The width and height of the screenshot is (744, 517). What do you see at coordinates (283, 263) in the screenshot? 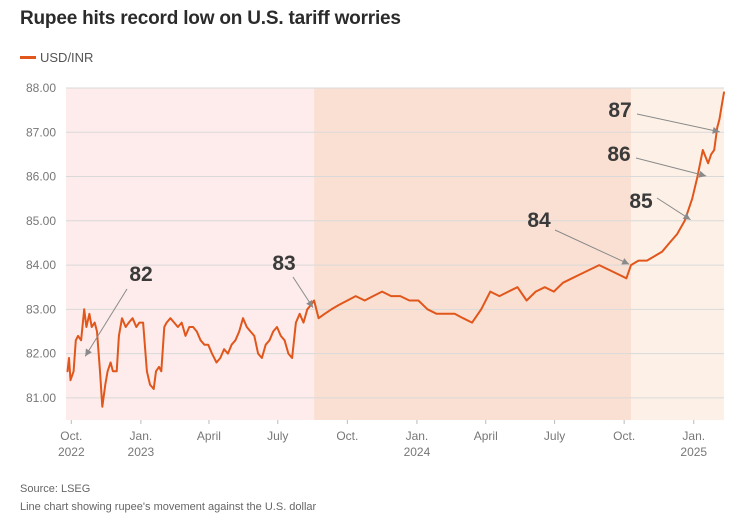
I see `annotation-label-83: 83` at bounding box center [283, 263].